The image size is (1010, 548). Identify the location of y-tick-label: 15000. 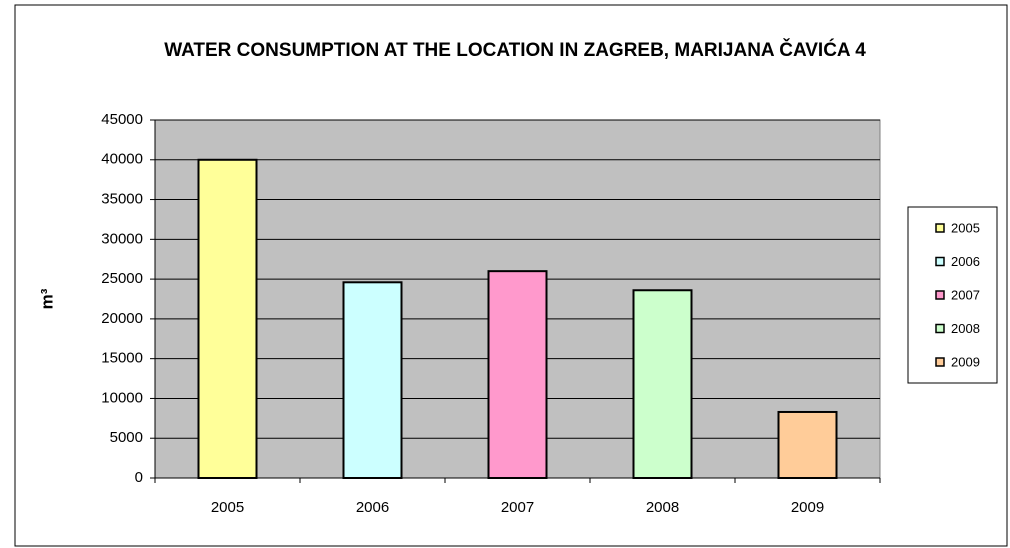
(122, 358).